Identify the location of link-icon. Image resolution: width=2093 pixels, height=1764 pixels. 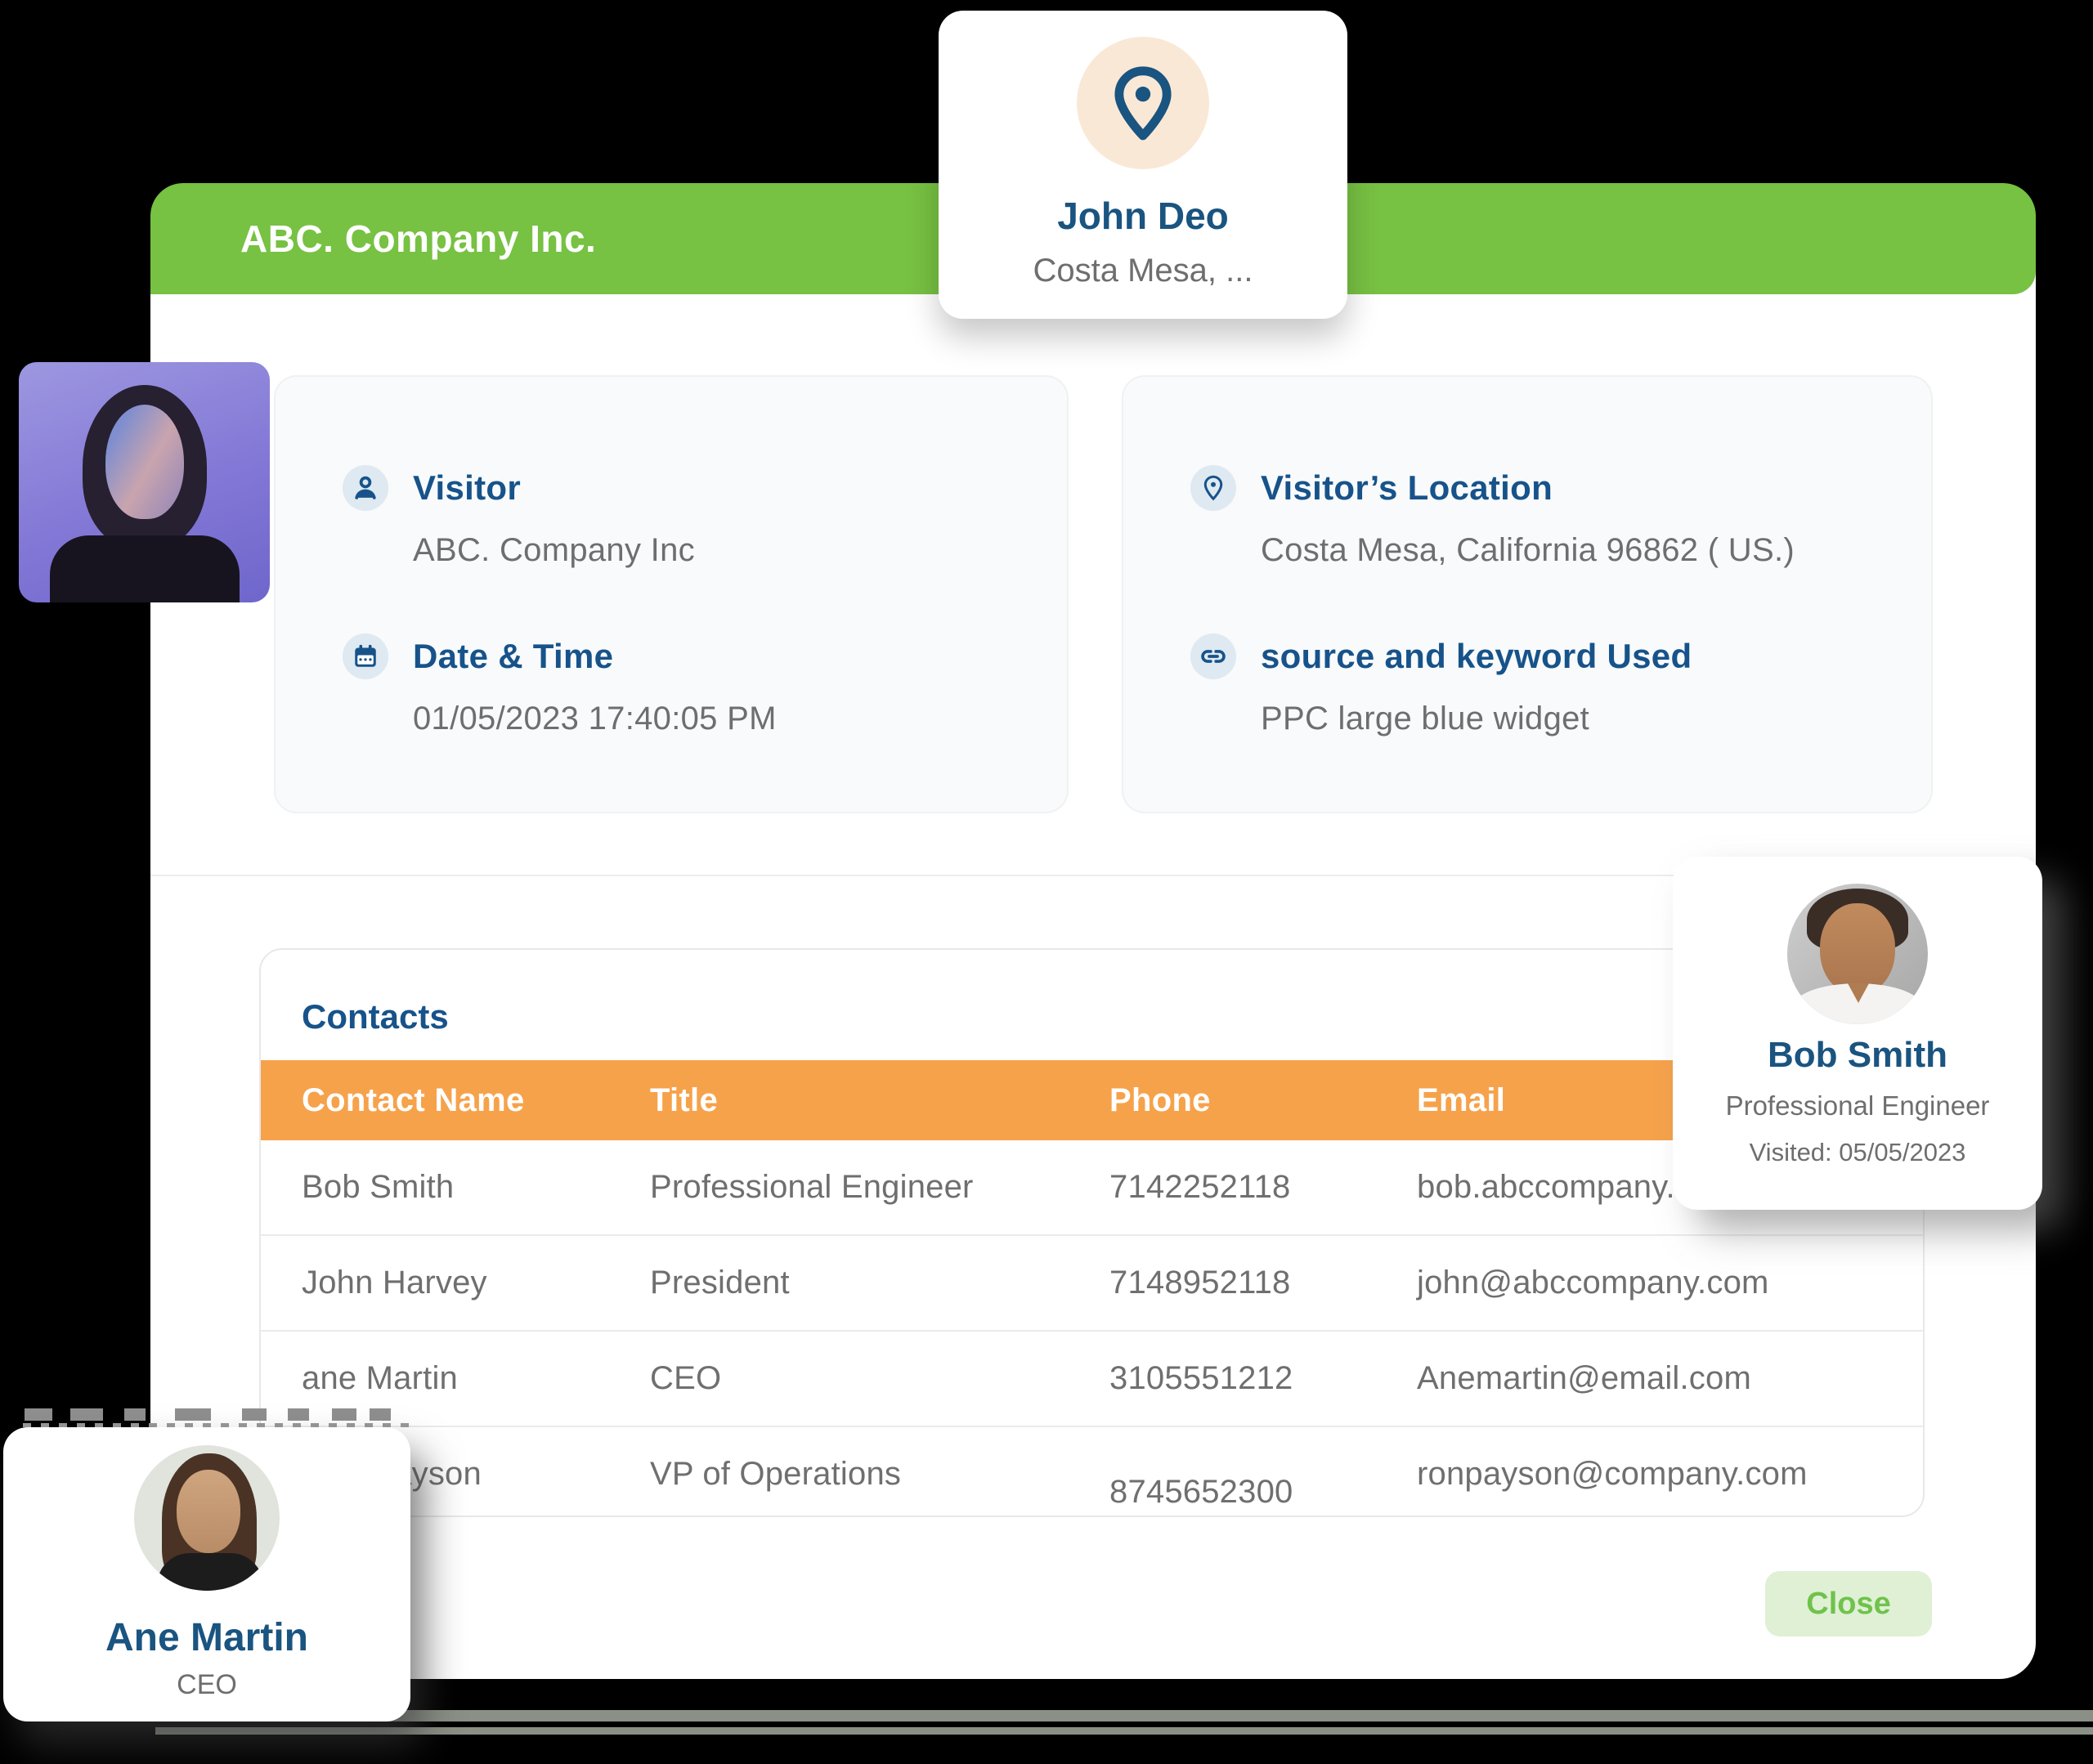
(1213, 656).